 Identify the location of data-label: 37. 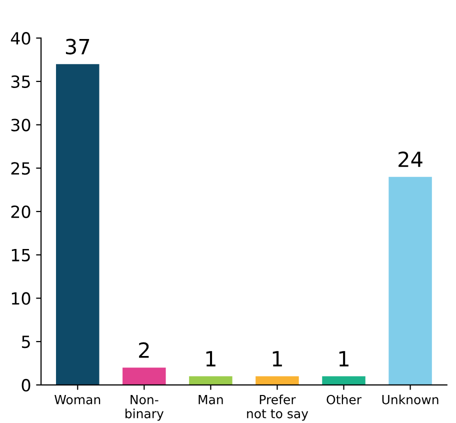
(78, 46).